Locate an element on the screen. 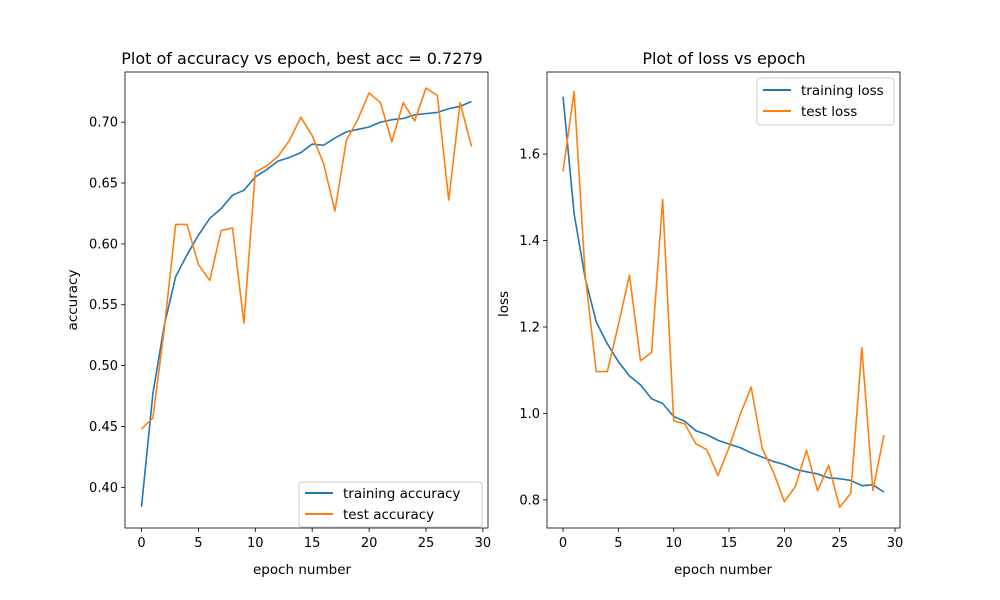  legend-label-test-loss: test loss is located at coordinates (829, 112).